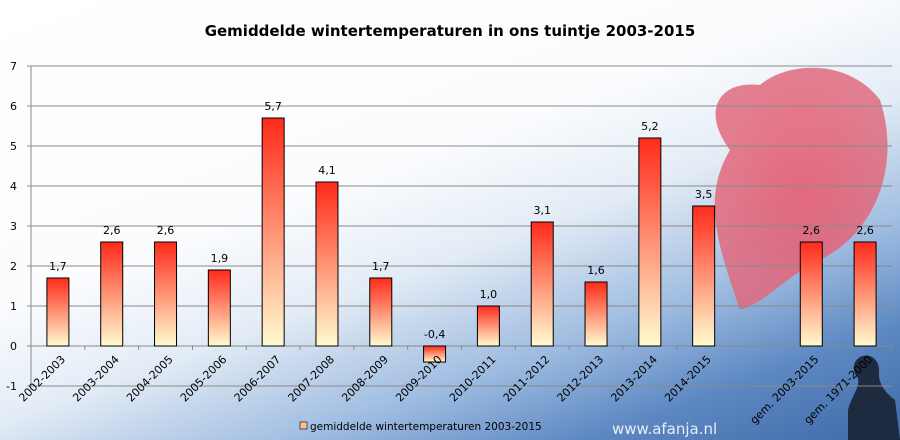 The height and width of the screenshot is (440, 900). I want to click on y-tick-label: -1, so click(11, 386).